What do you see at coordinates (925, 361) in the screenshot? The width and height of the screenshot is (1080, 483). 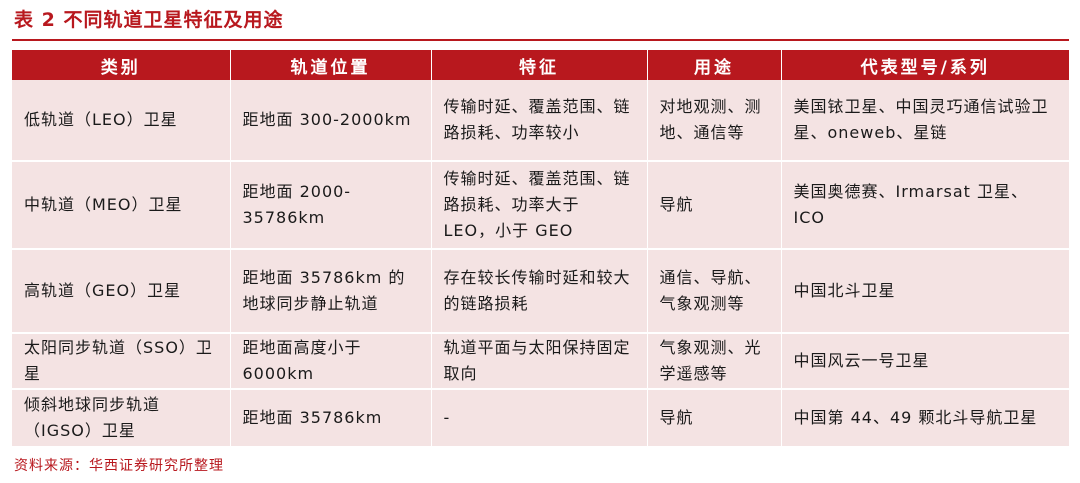 I see `cell-representative-models: 中国风云一号卫星` at bounding box center [925, 361].